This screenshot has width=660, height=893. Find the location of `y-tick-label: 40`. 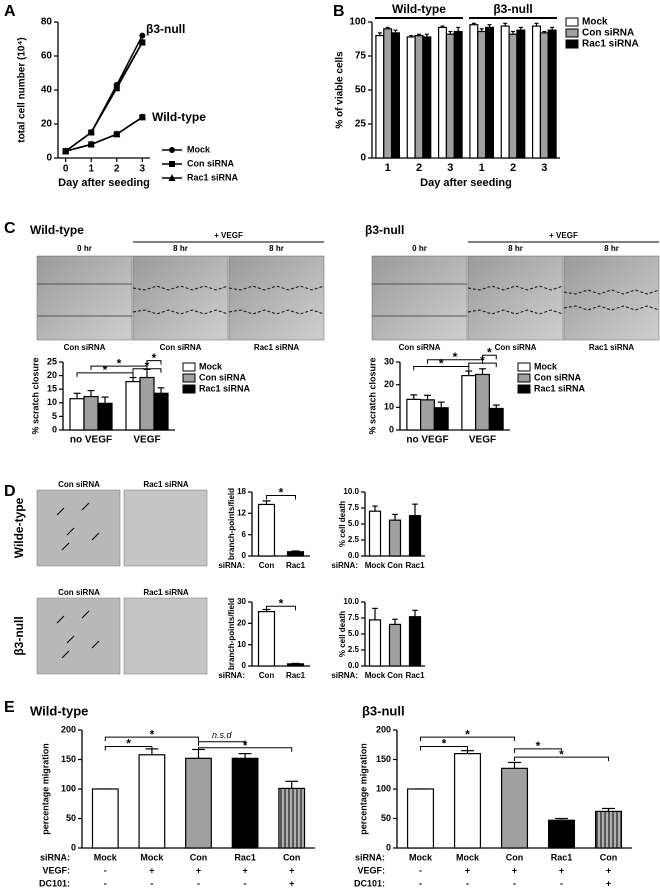

y-tick-label: 40 is located at coordinates (47, 90).